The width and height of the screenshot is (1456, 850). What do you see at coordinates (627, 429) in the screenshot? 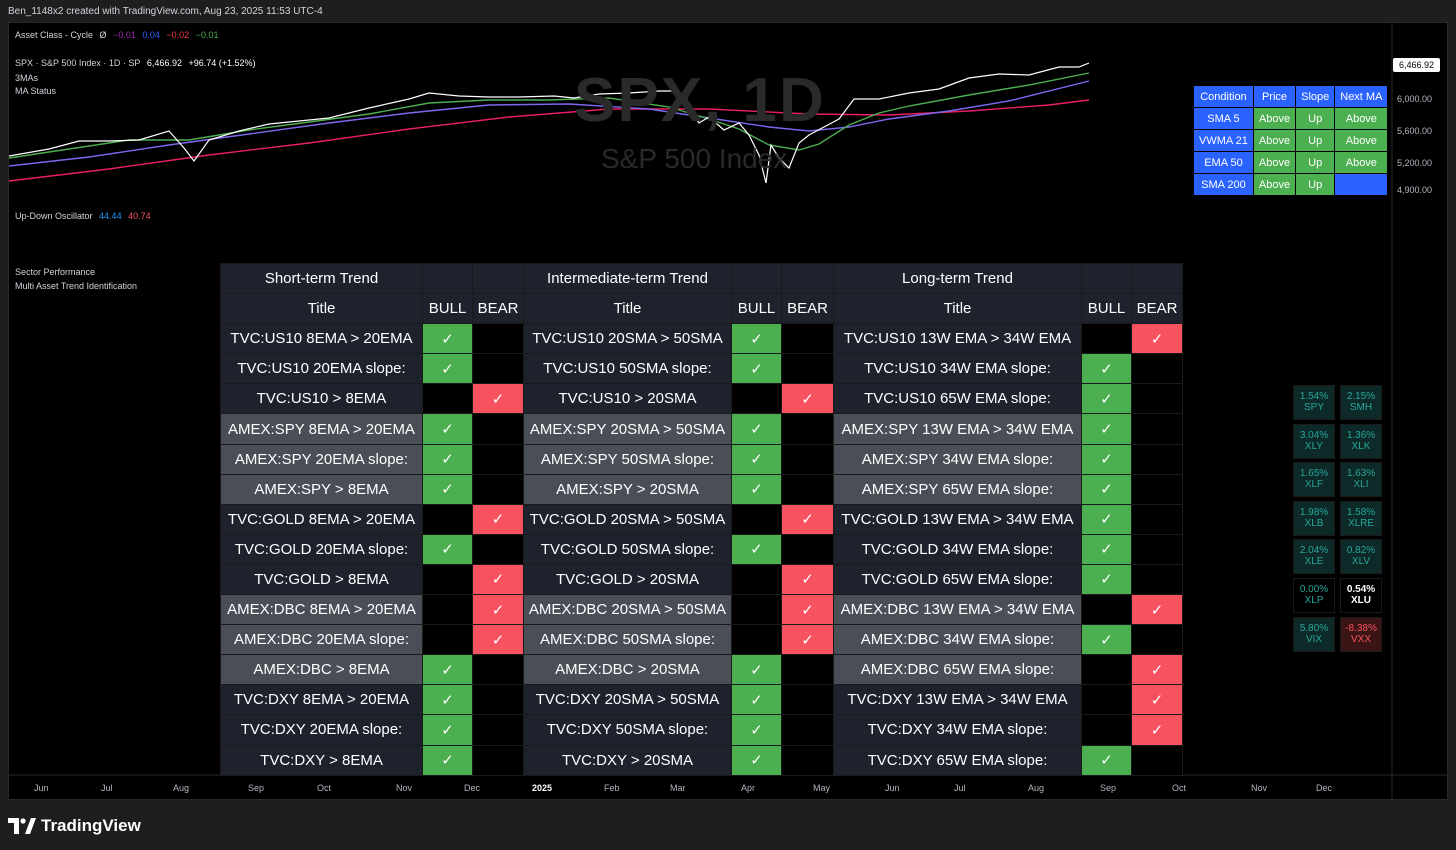
I see `trend-condition: AMEX:SPY 20SMA > 50SMA` at bounding box center [627, 429].